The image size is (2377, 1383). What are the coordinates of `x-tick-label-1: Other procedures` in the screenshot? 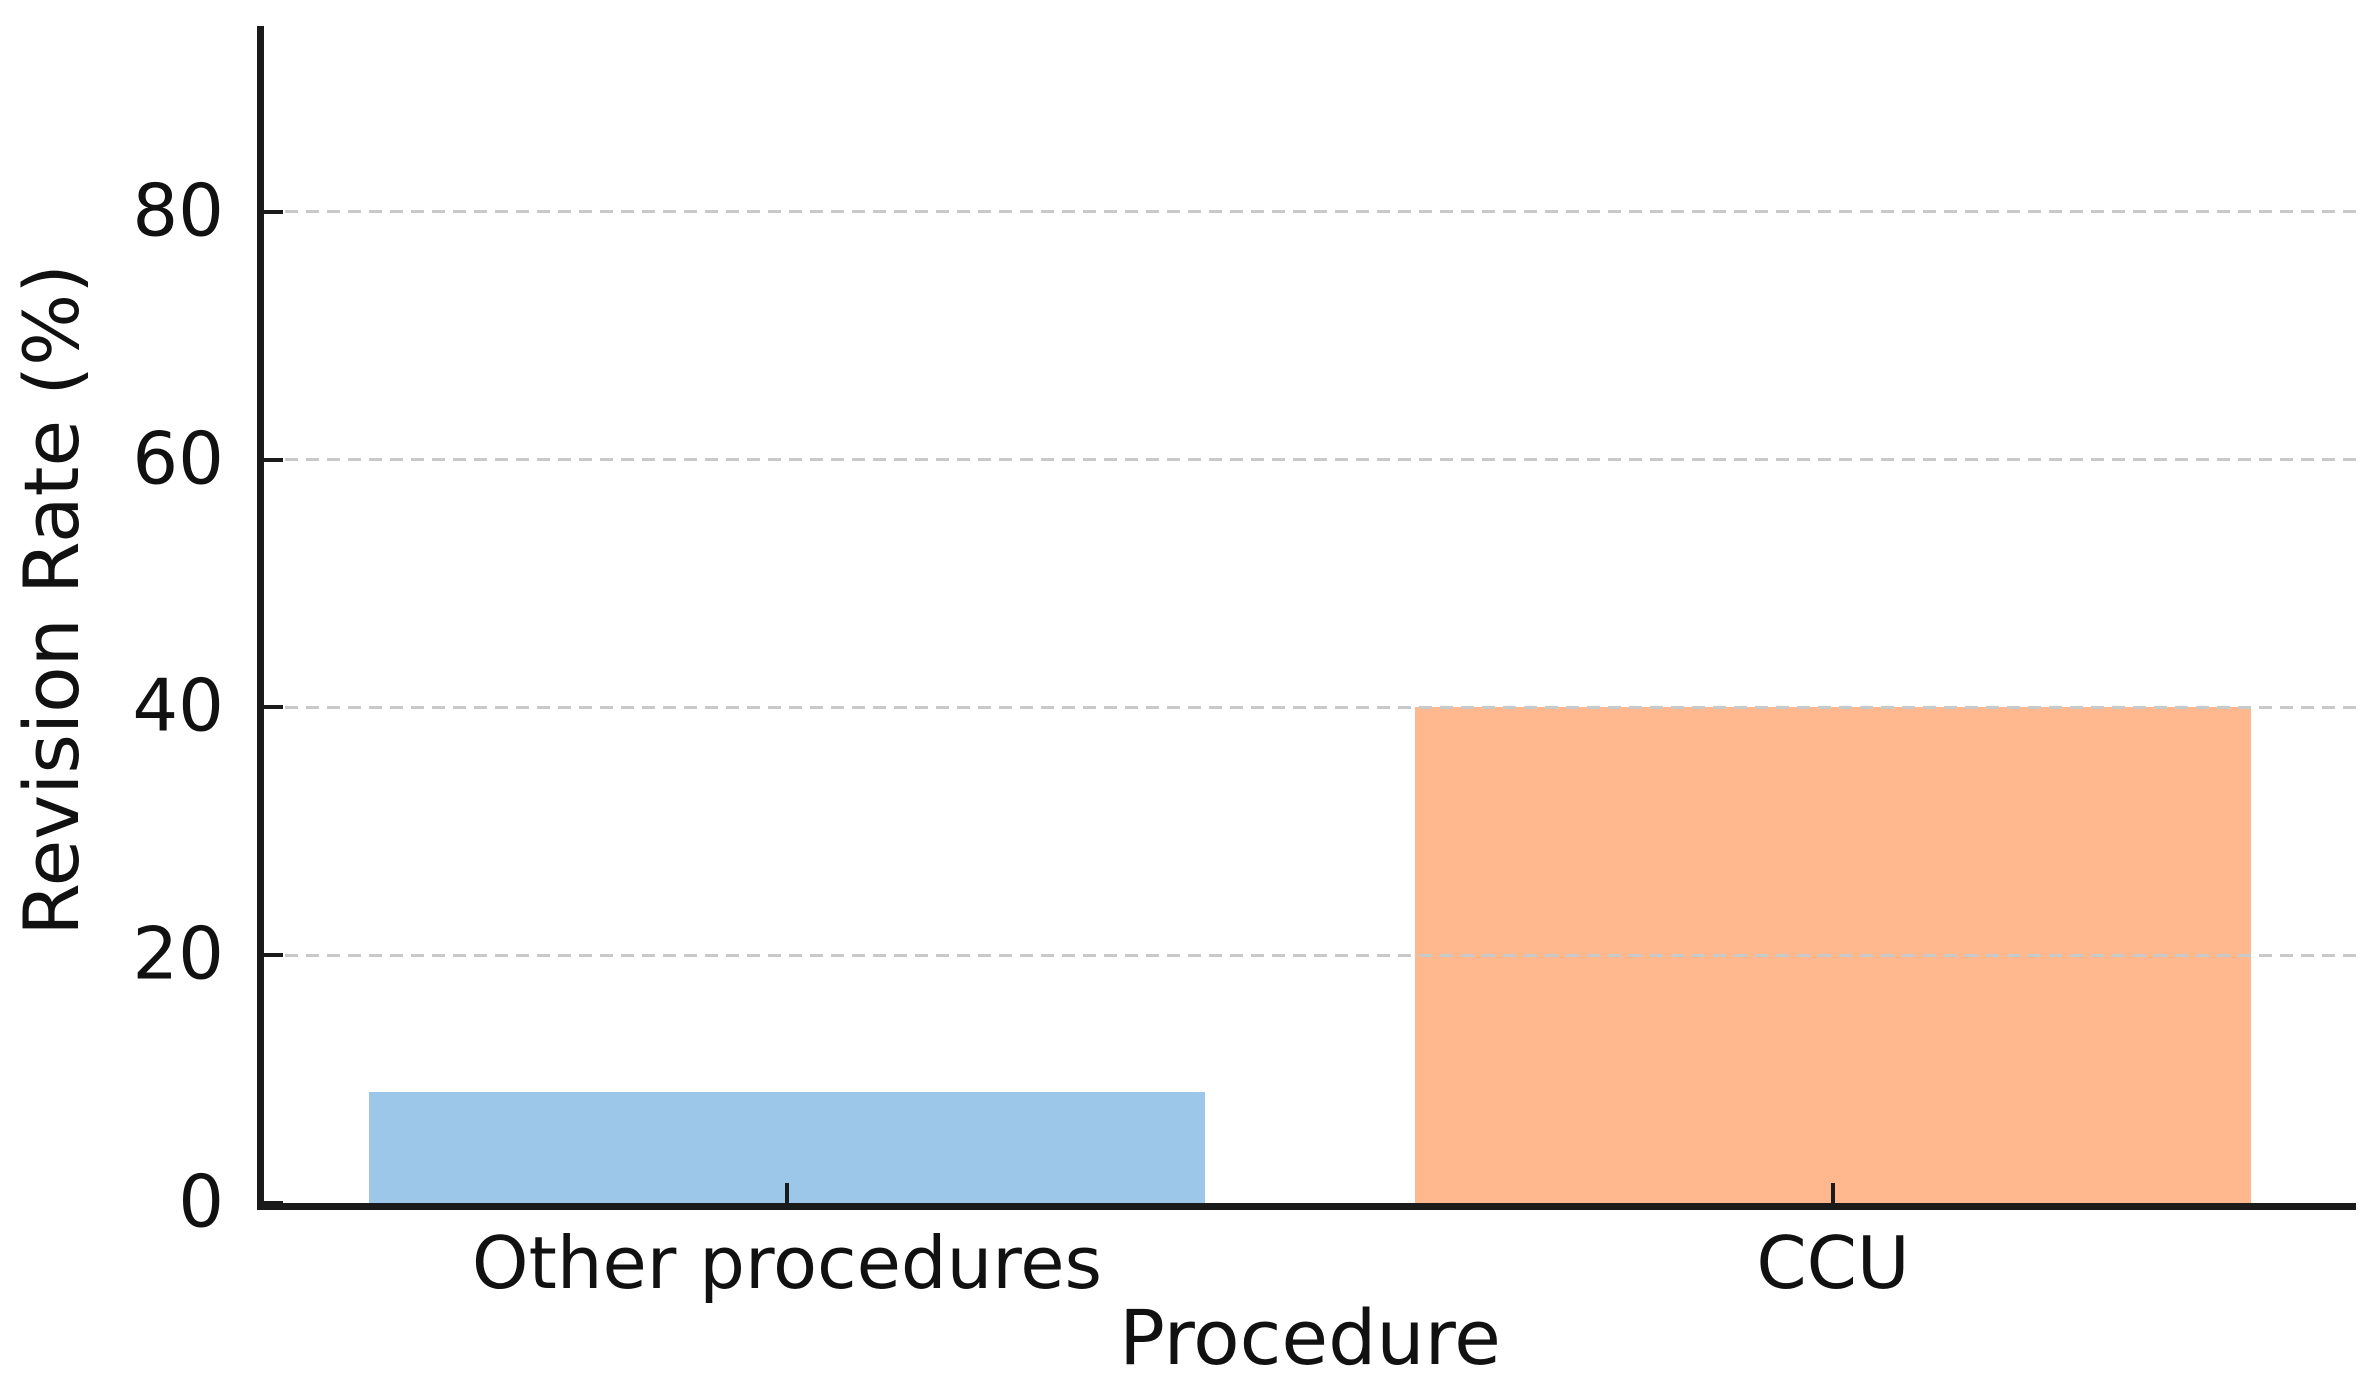 It's located at (787, 1263).